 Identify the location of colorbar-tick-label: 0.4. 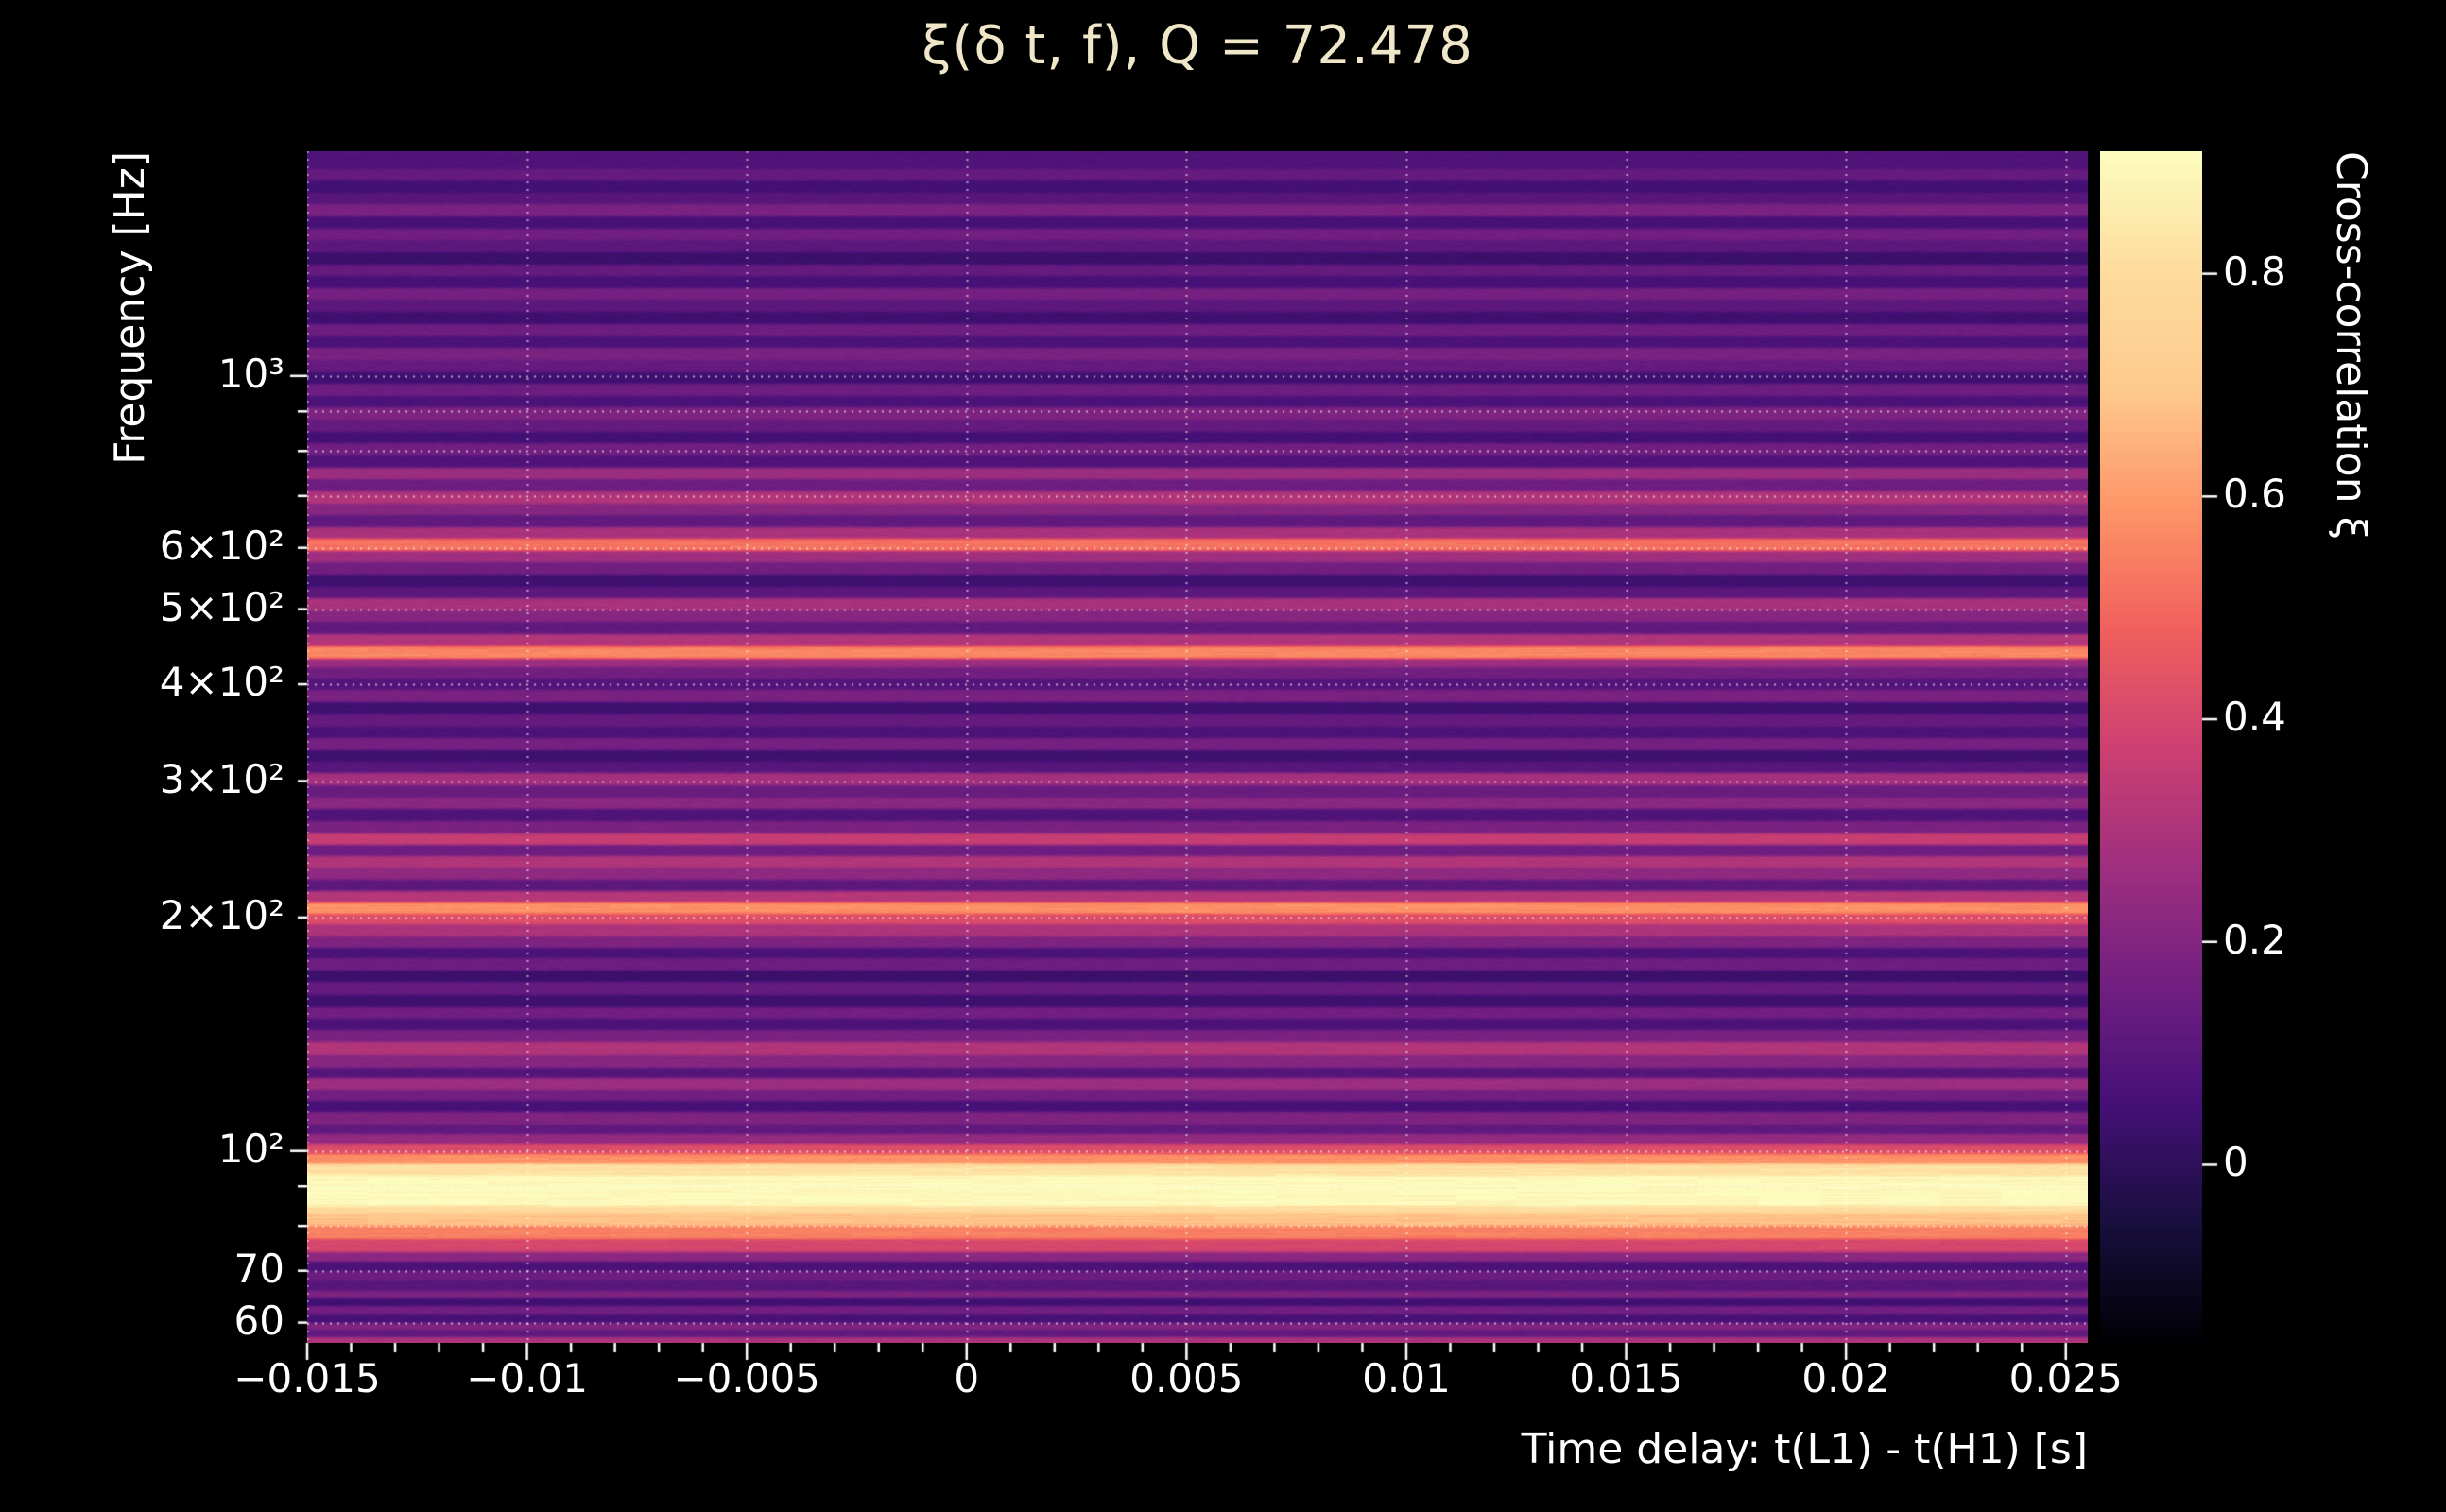
(2254, 717).